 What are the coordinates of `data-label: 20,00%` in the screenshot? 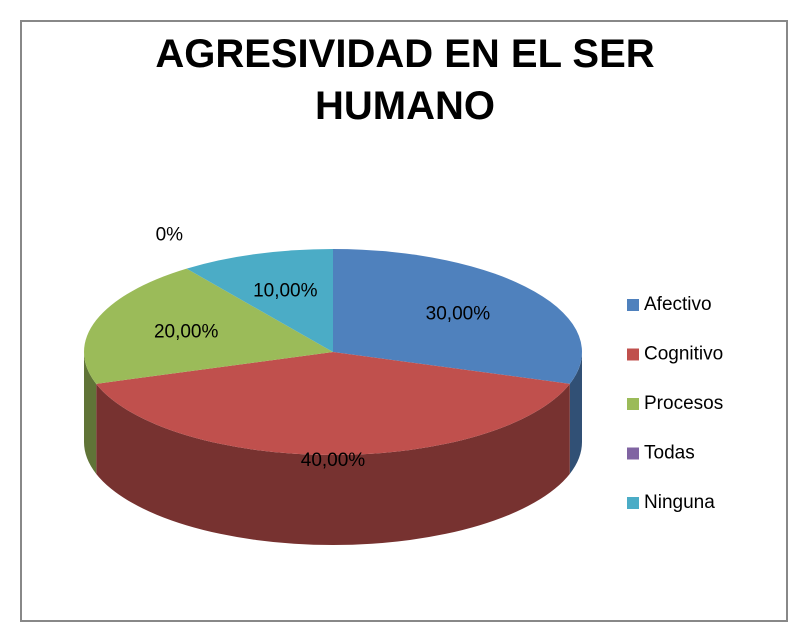 It's located at (186, 331).